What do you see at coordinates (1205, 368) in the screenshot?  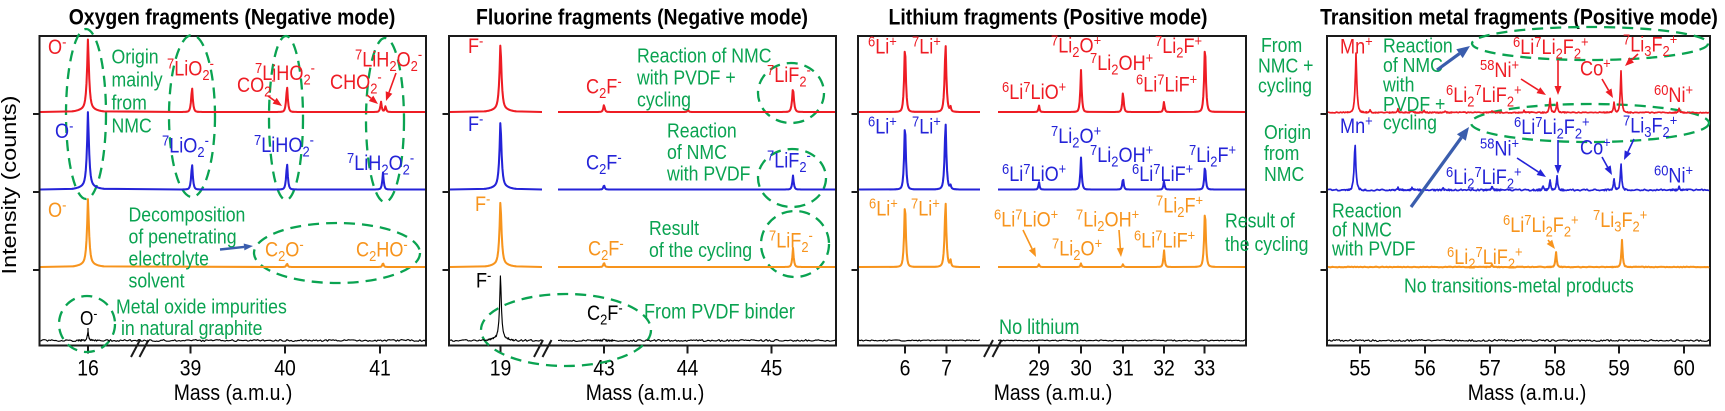 I see `svg-text: 33` at bounding box center [1205, 368].